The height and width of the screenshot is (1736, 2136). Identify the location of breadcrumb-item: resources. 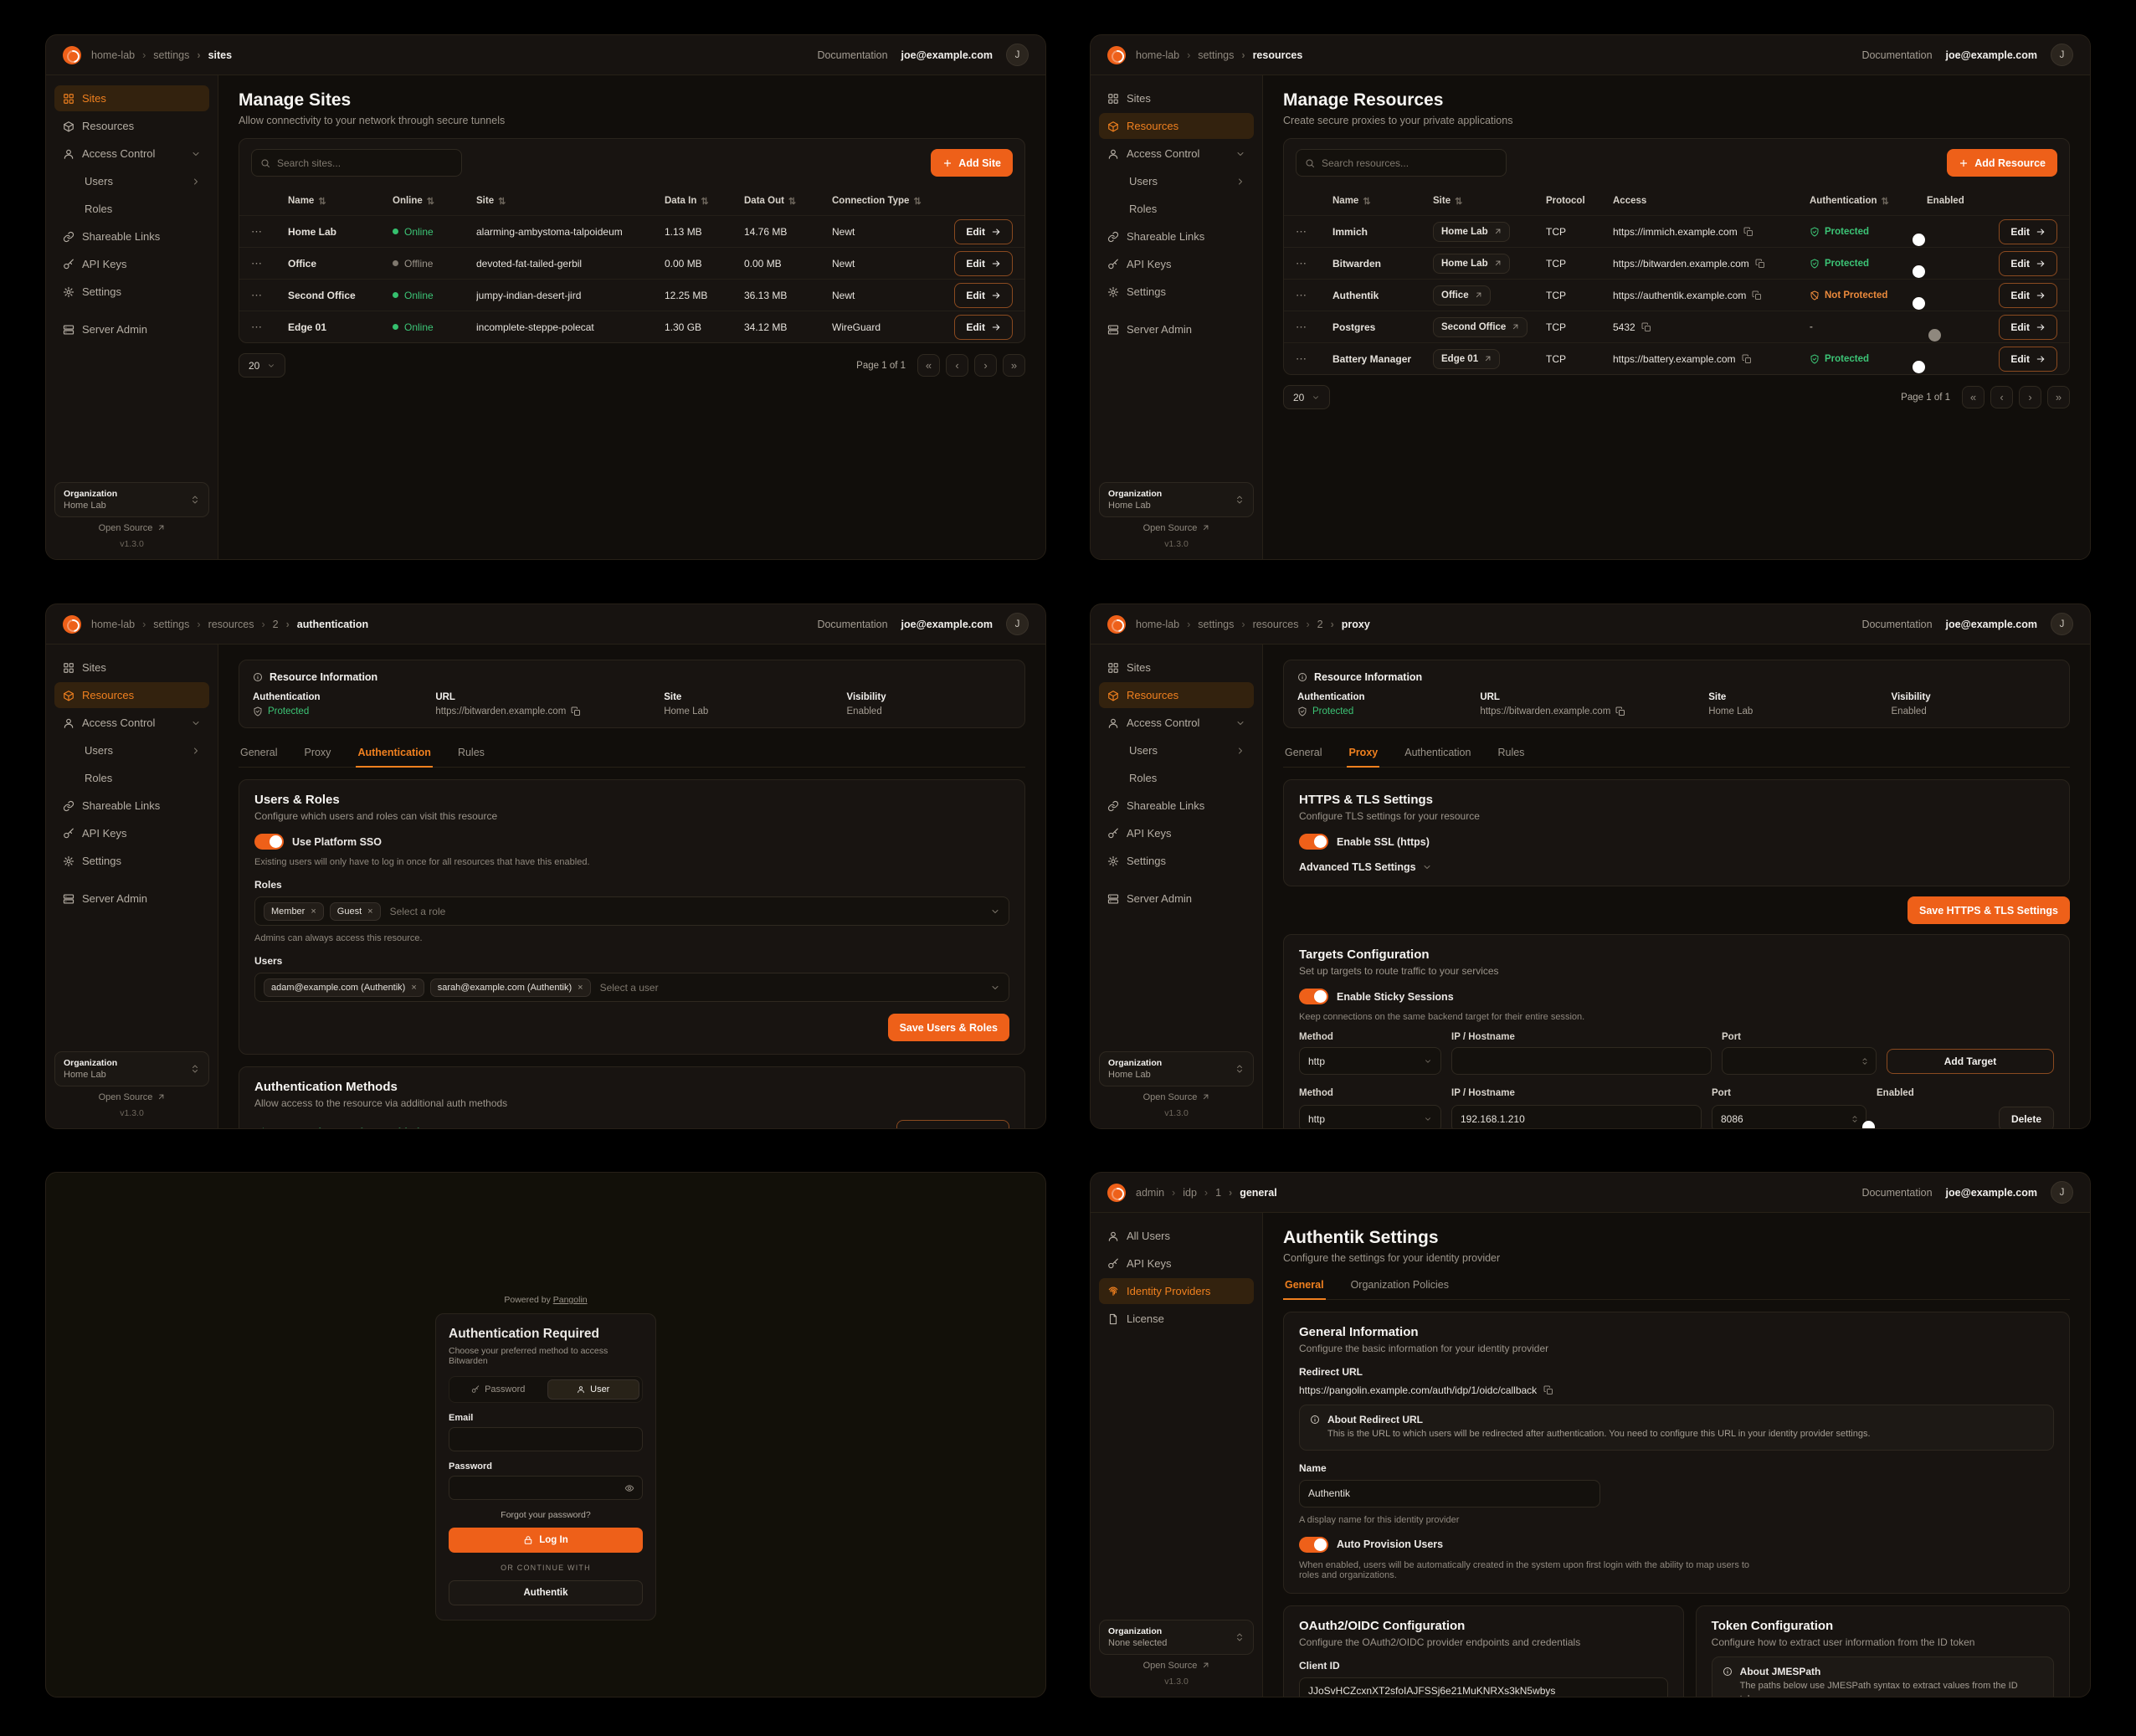
(1266, 624).